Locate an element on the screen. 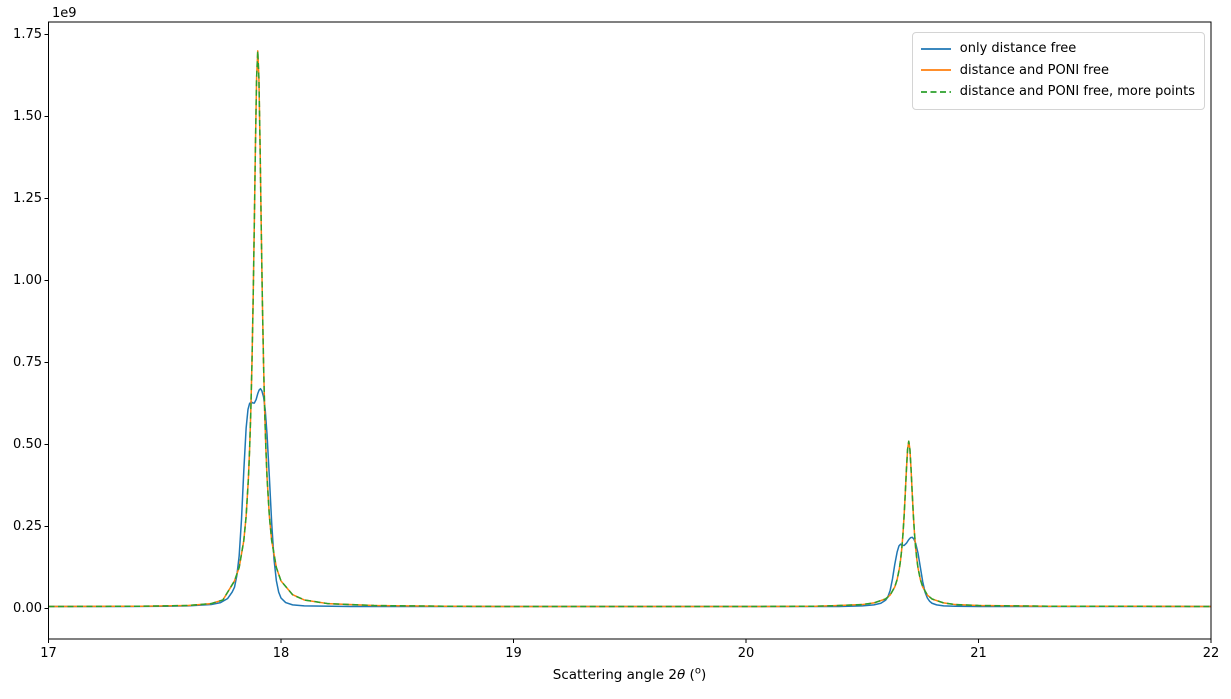  legend-label: only distance free is located at coordinates (1018, 49).